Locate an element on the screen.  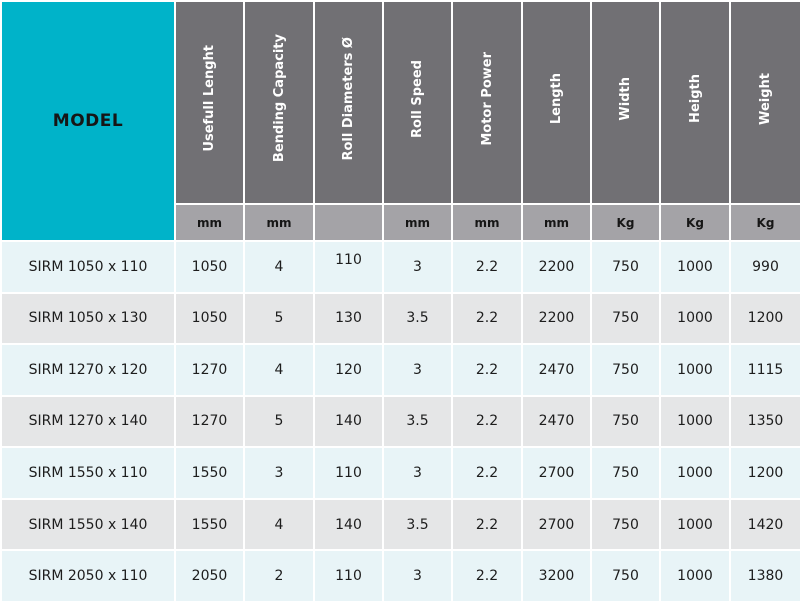
unit-row: mm mm mm mm mm Kg Kg Kg is located at coordinates (400, 222).